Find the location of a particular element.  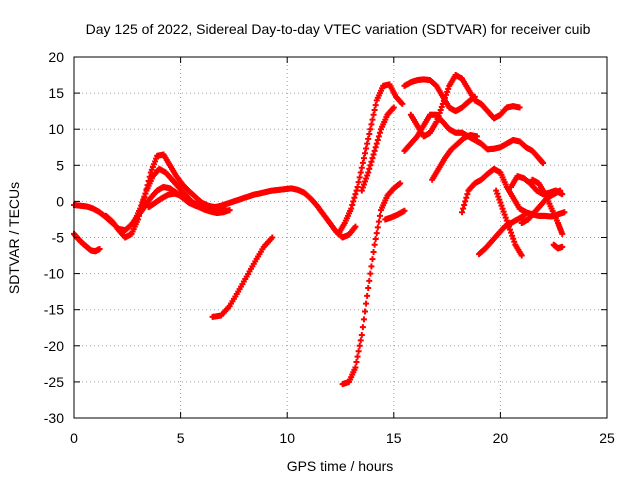

y-tick-label: -30 is located at coordinates (54, 418).